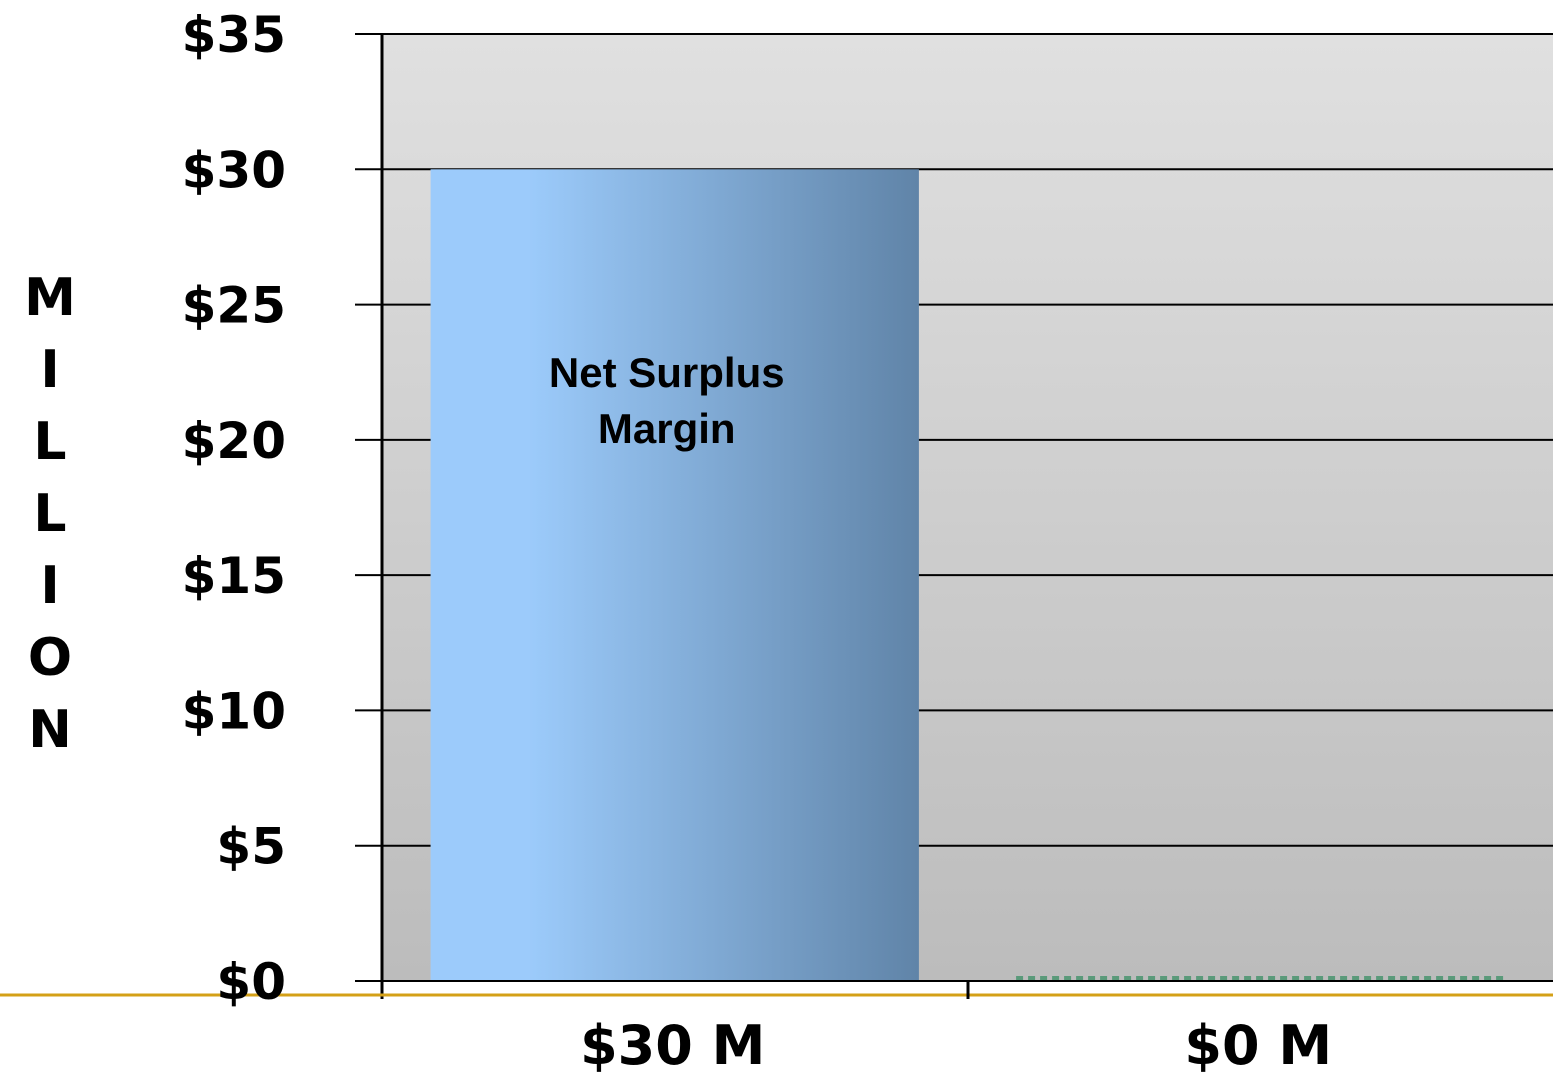 The image size is (1553, 1073). Describe the element at coordinates (672, 1043) in the screenshot. I see `x-tick-label: $30 M` at that location.